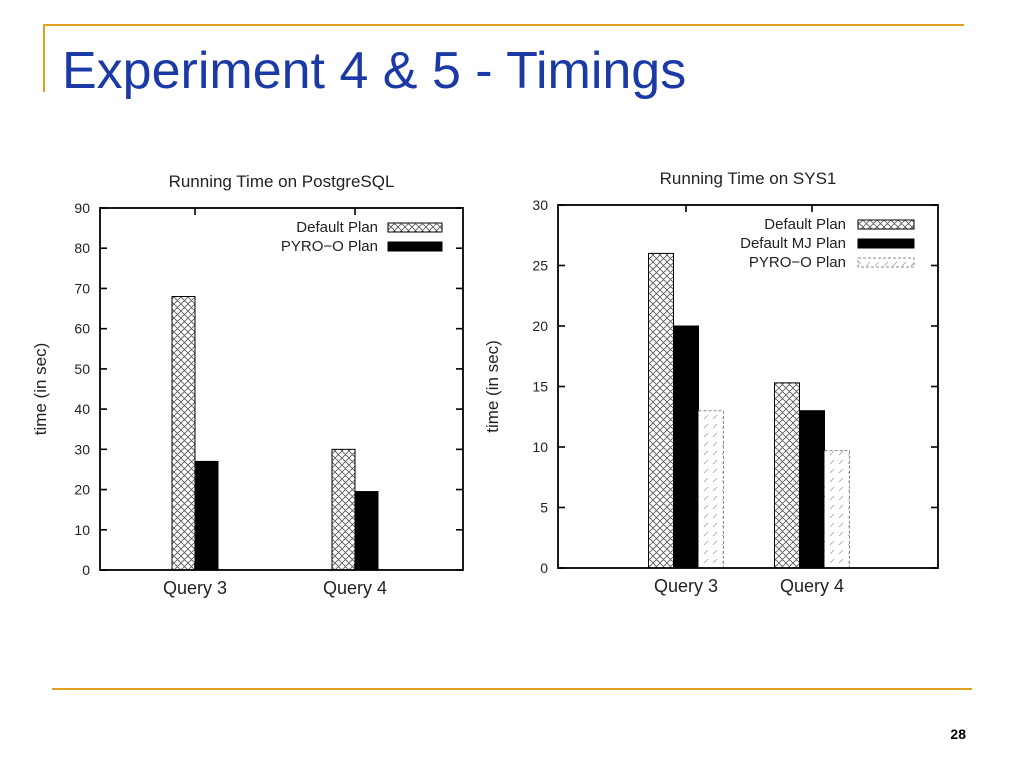  What do you see at coordinates (82, 248) in the screenshot?
I see `y-tick-label: 80` at bounding box center [82, 248].